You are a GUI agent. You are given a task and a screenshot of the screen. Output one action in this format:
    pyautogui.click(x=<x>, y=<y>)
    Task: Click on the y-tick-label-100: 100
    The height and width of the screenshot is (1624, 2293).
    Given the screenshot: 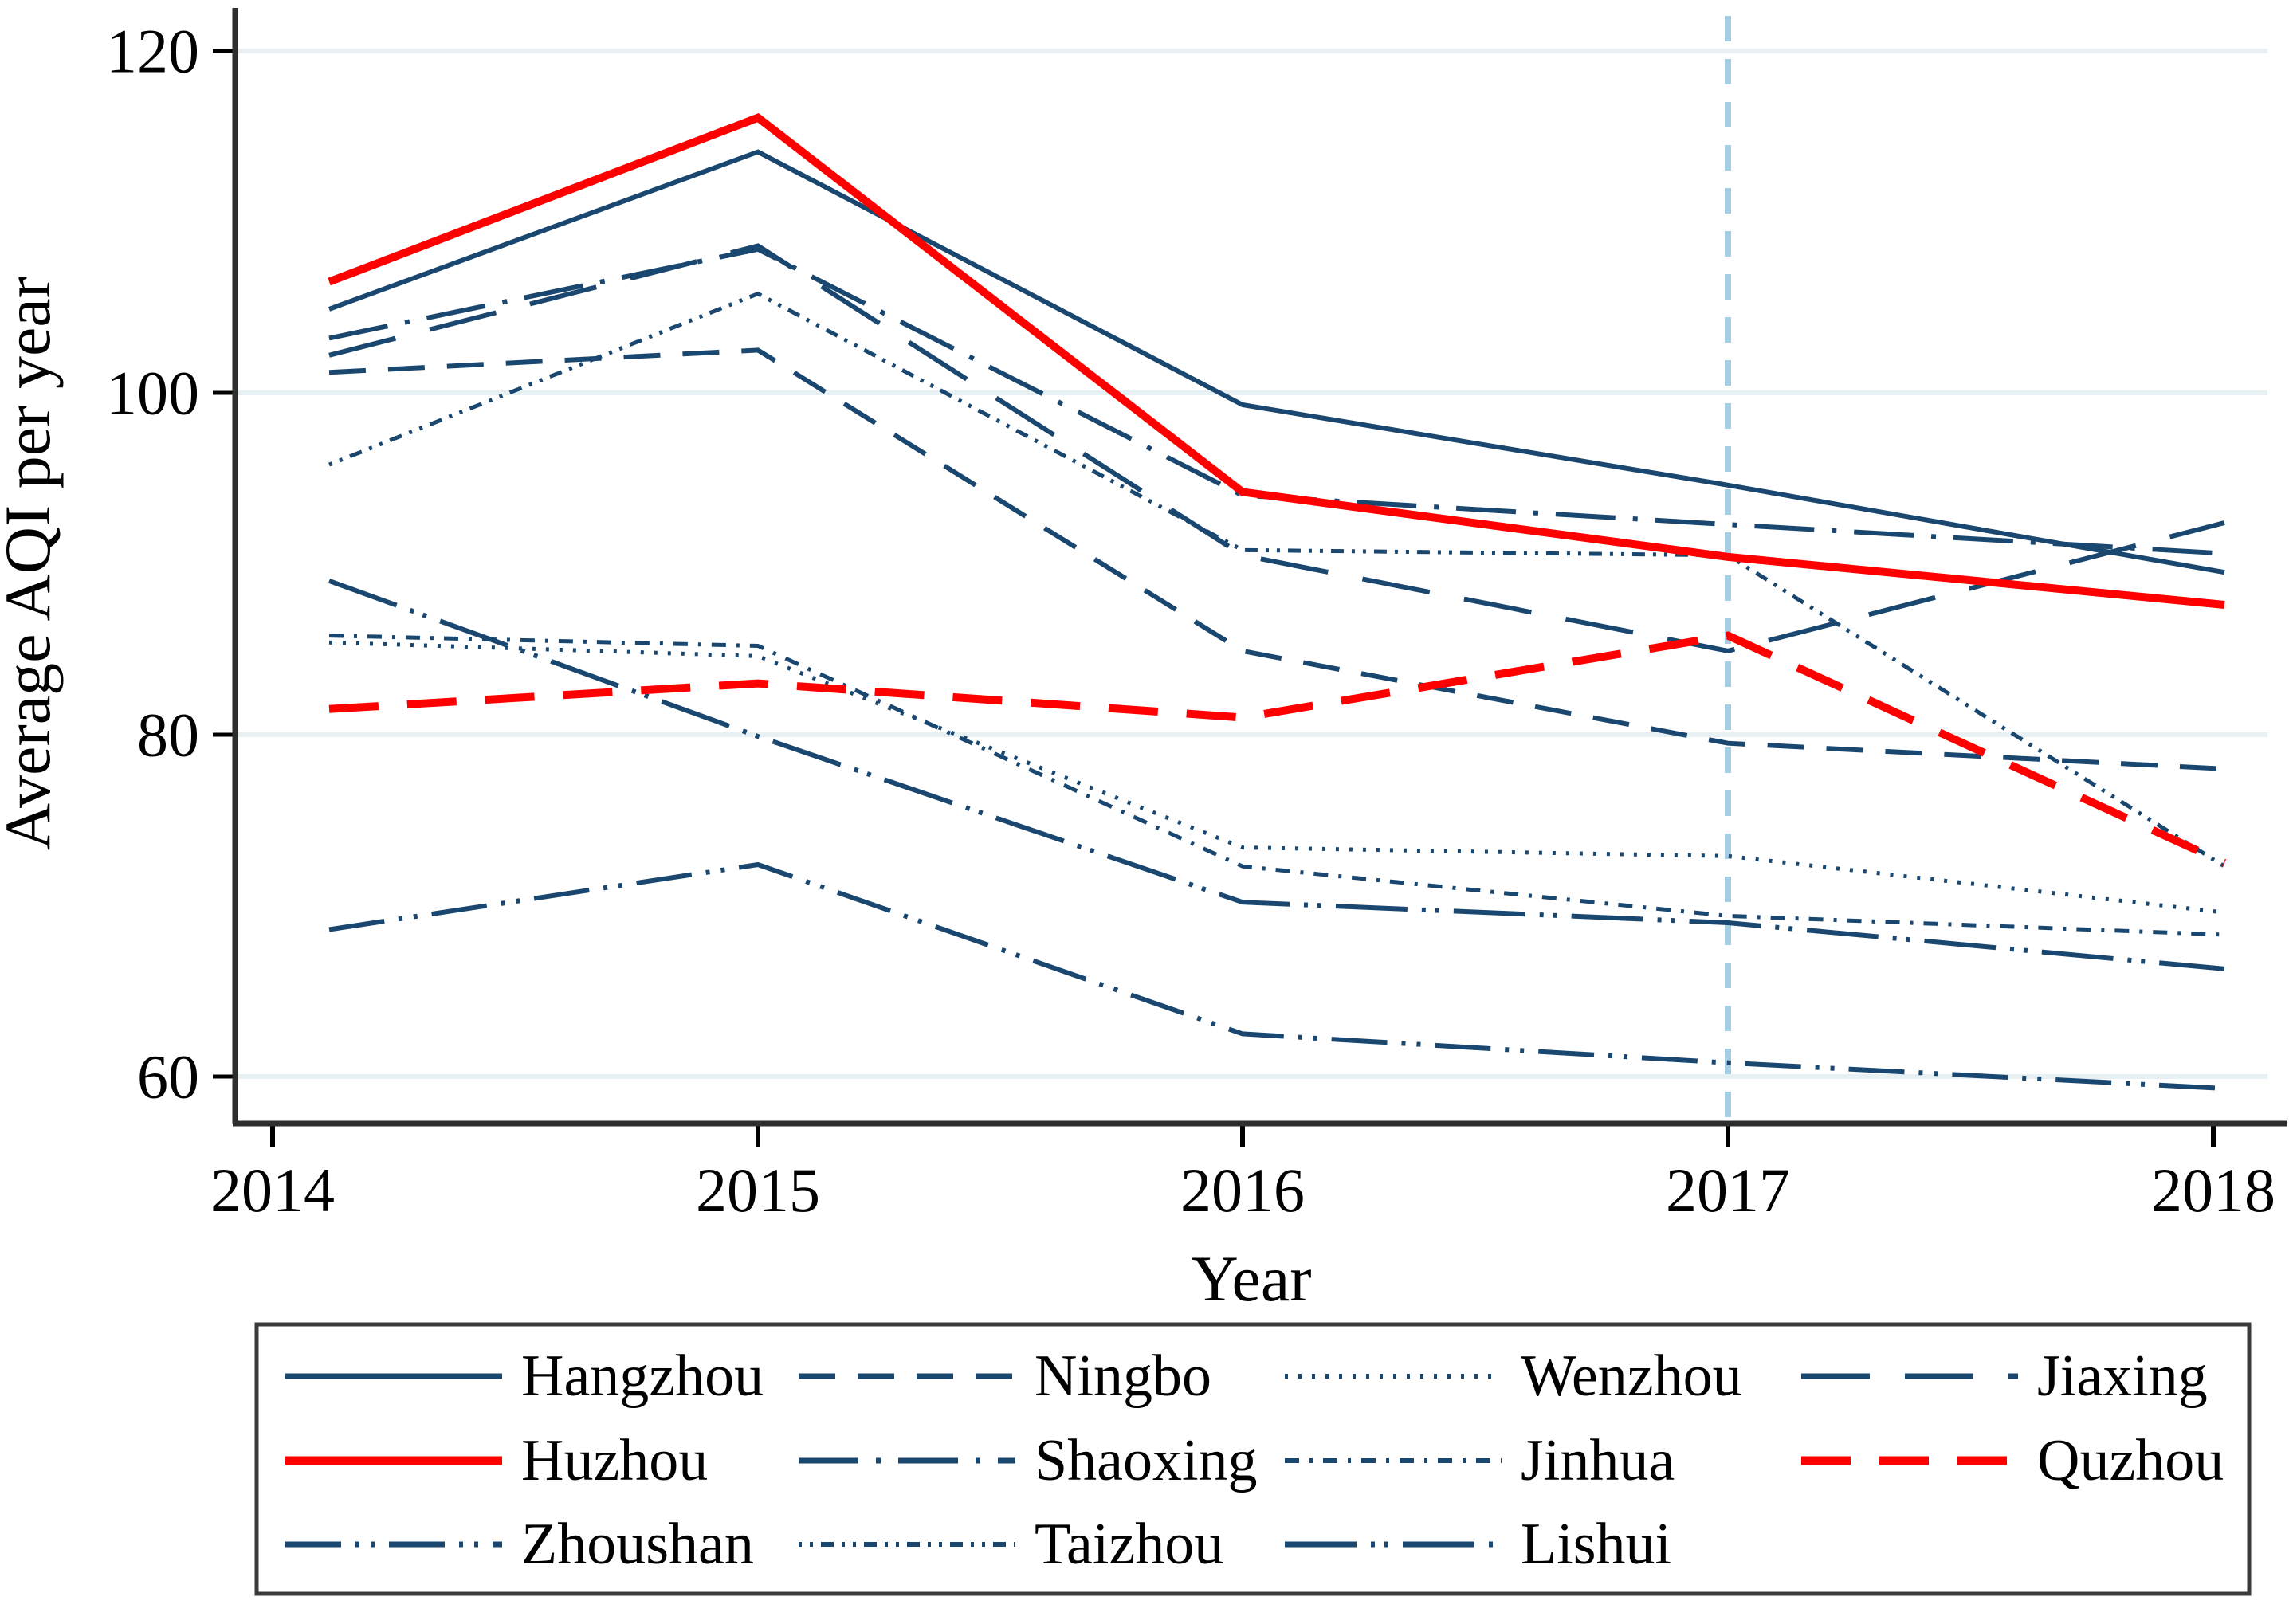 What is the action you would take?
    pyautogui.click(x=152, y=393)
    